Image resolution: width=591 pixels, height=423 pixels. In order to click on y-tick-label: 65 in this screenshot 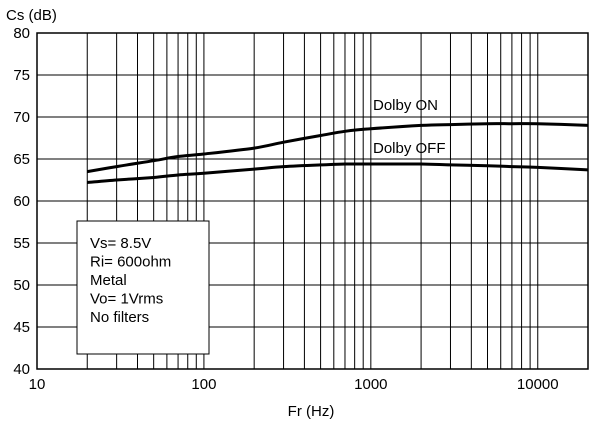, I will do `click(21, 159)`.